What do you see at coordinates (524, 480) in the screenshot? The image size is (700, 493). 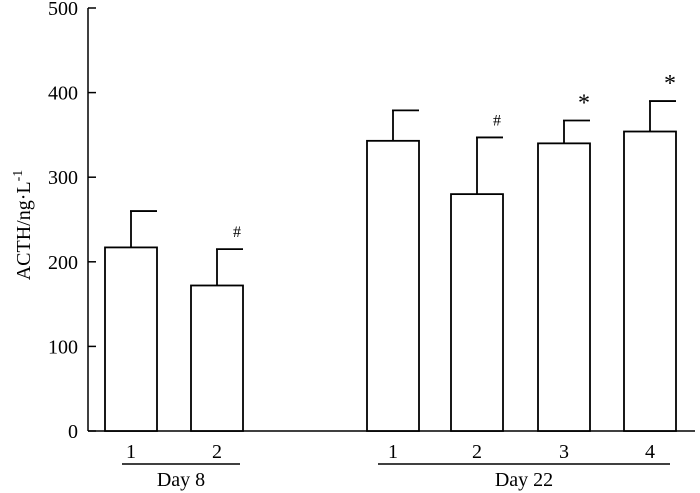 I see `group-label: Day 22` at bounding box center [524, 480].